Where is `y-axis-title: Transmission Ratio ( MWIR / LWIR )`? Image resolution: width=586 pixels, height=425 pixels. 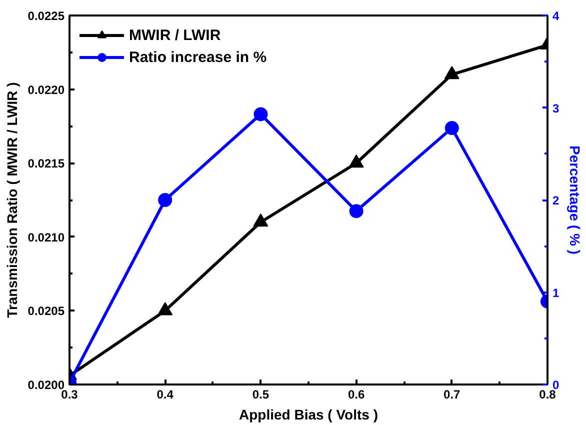
y-axis-title: Transmission Ratio ( MWIR / LWIR ) is located at coordinates (12, 200).